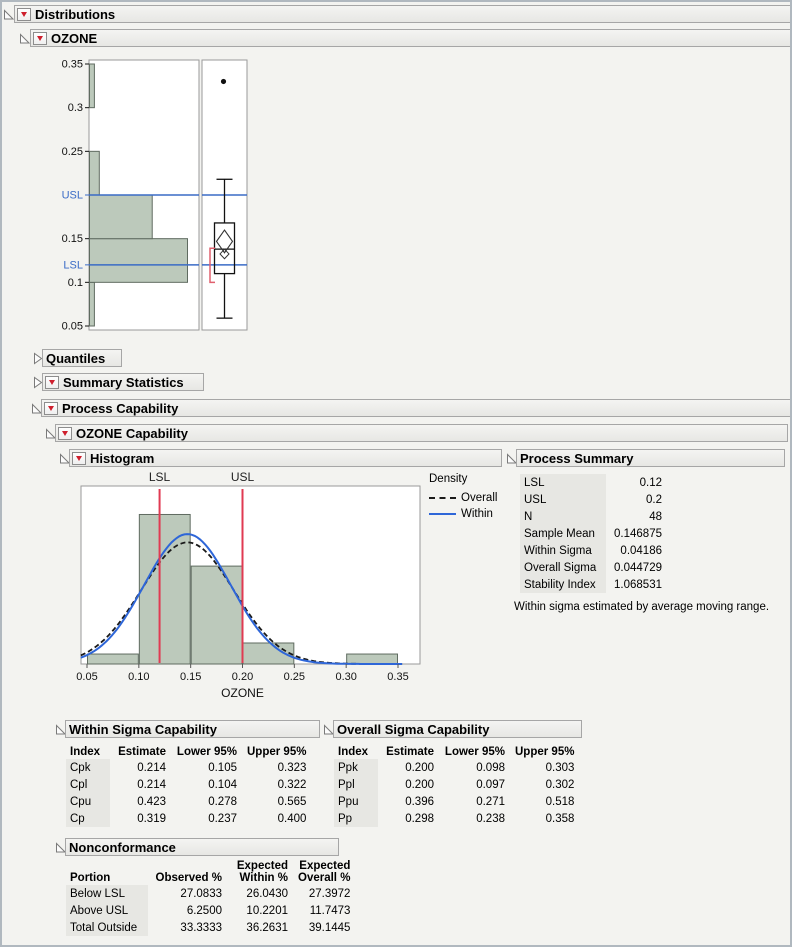 The height and width of the screenshot is (947, 792). I want to click on cell-value: 0.044729, so click(638, 567).